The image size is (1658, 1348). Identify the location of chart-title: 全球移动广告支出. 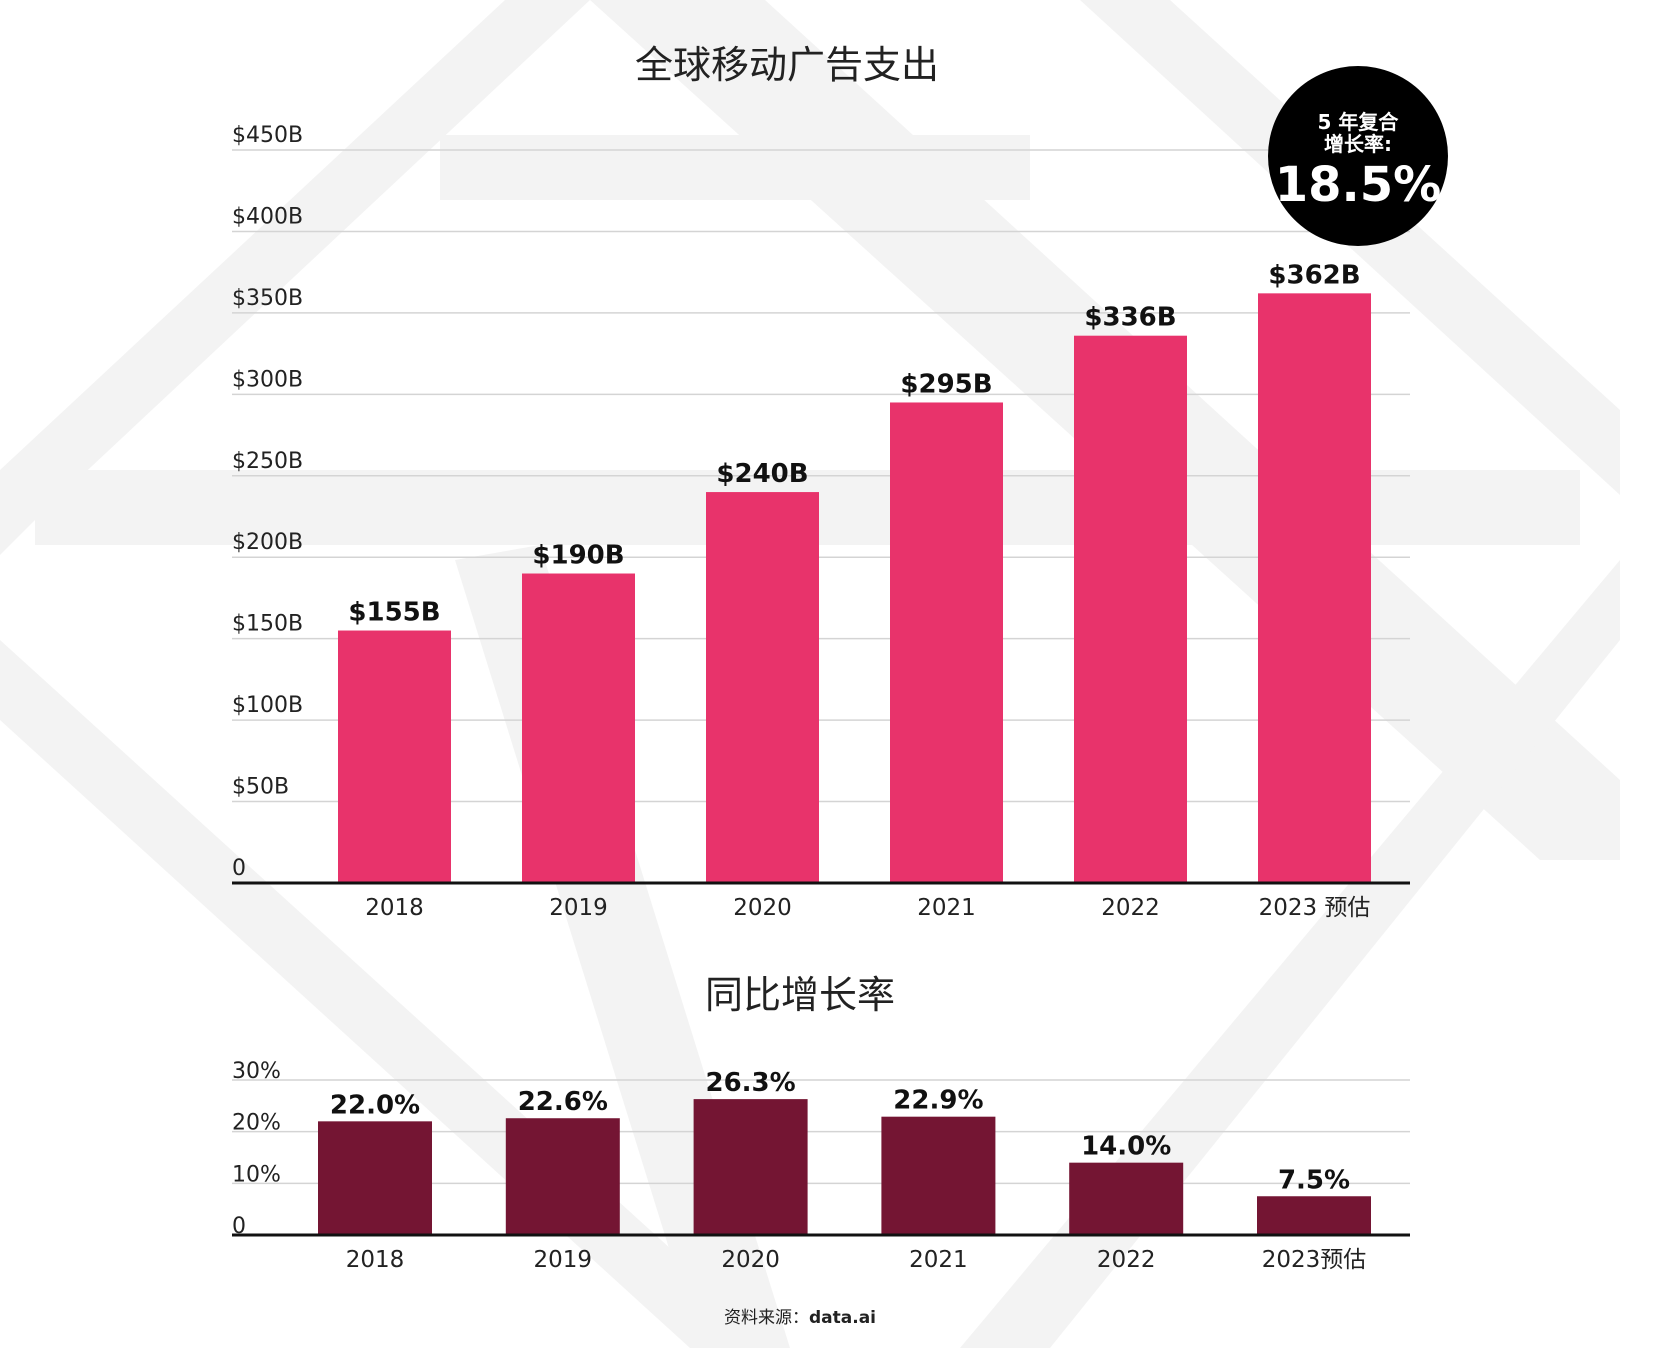
(787, 65).